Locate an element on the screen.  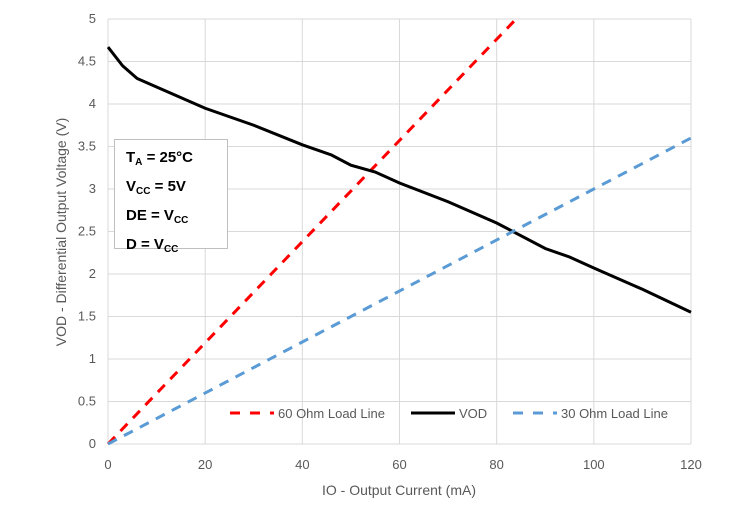
y-tick-label: 2.5 is located at coordinates (87, 231).